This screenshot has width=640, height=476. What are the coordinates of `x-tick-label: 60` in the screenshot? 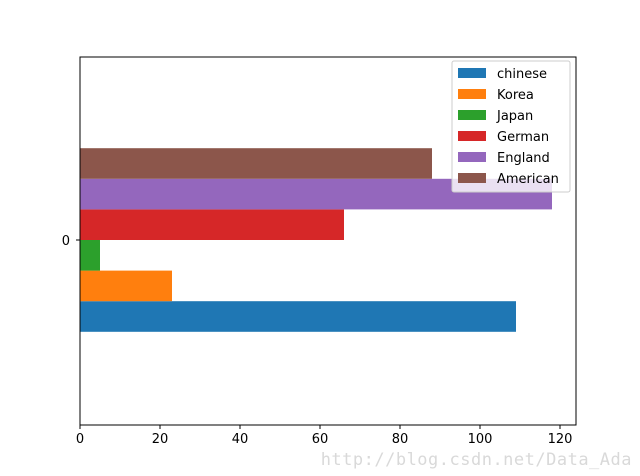 It's located at (320, 439).